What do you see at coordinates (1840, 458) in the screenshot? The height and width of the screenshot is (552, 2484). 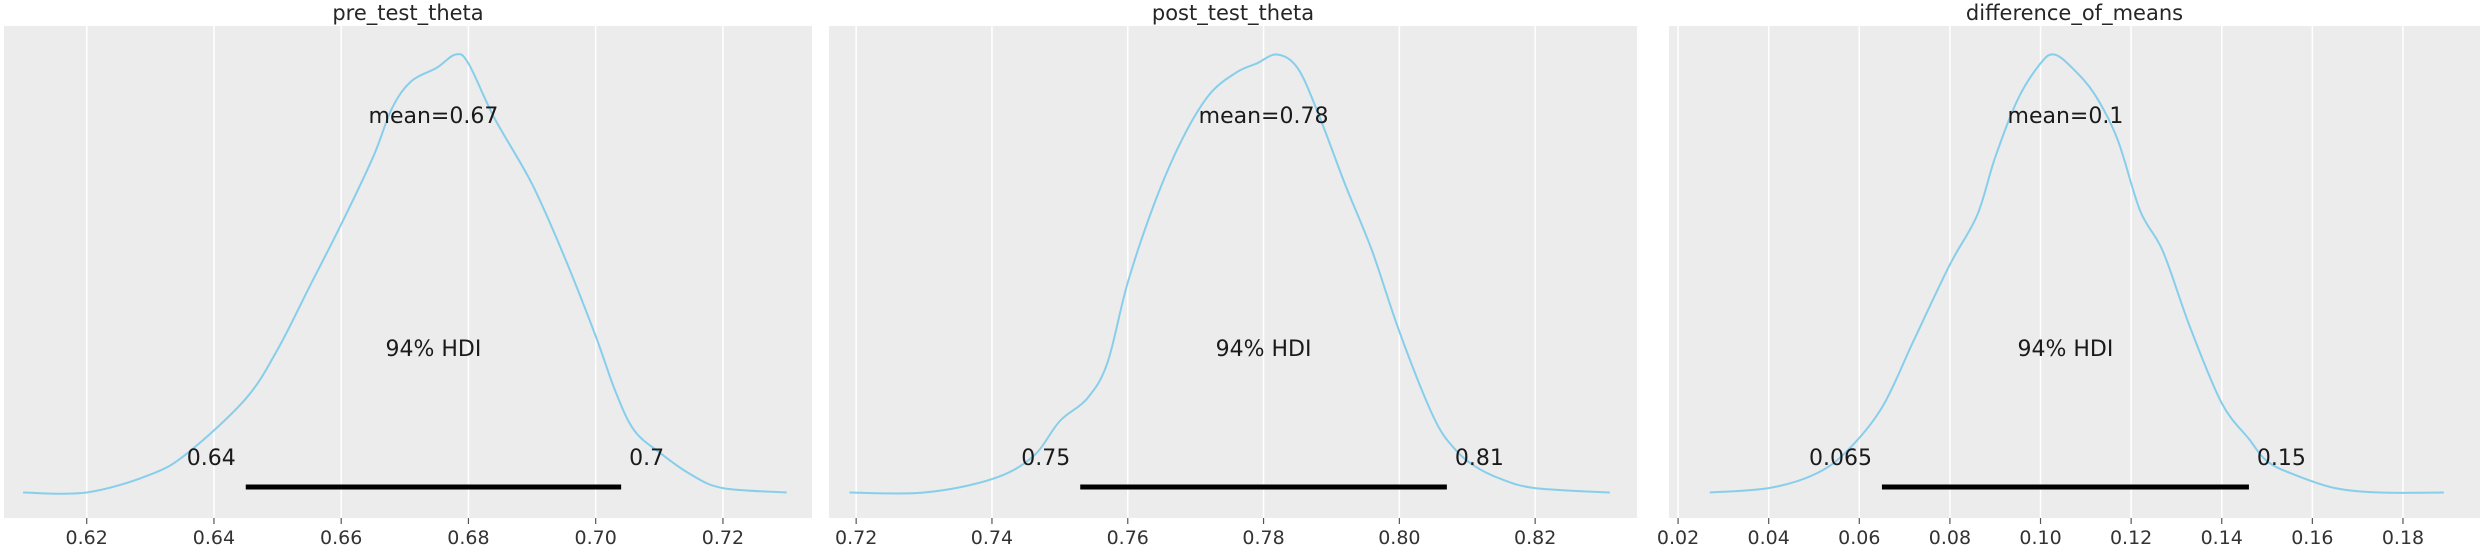 I see `hdi-lower-label: 0.065` at bounding box center [1840, 458].